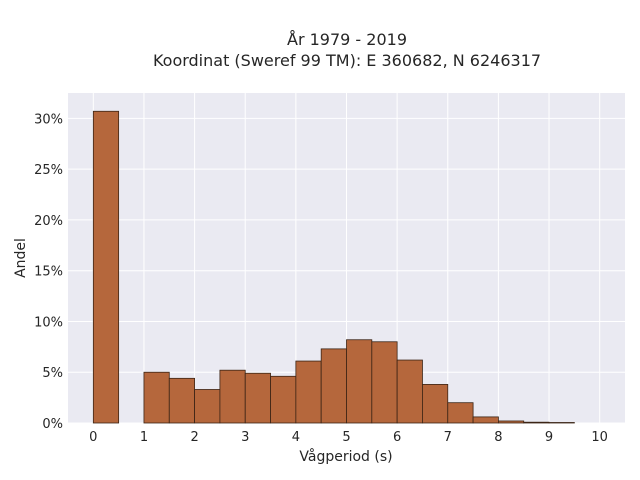 The height and width of the screenshot is (480, 640). Describe the element at coordinates (48, 322) in the screenshot. I see `y-tick-label: 10%` at that location.